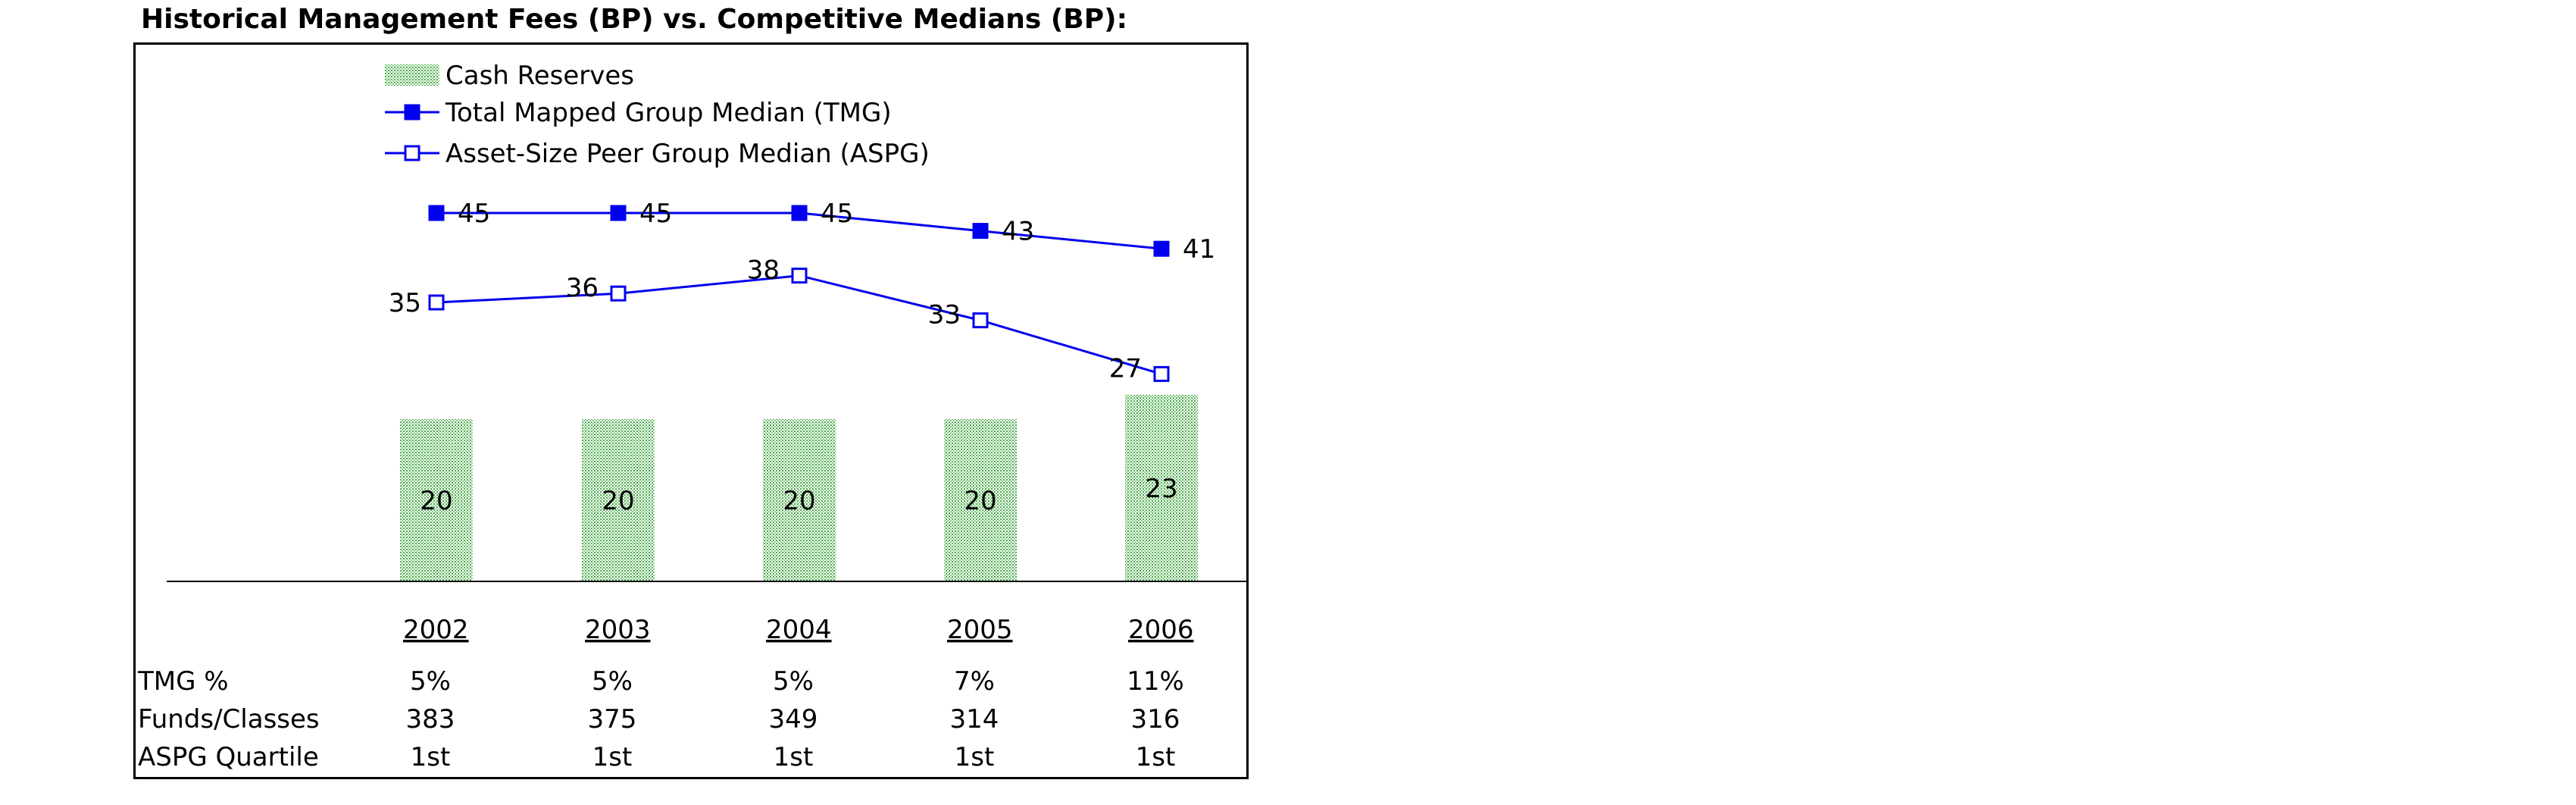 Image resolution: width=2576 pixels, height=805 pixels. Describe the element at coordinates (1161, 630) in the screenshot. I see `x-tick-label-2006: 2006` at that location.